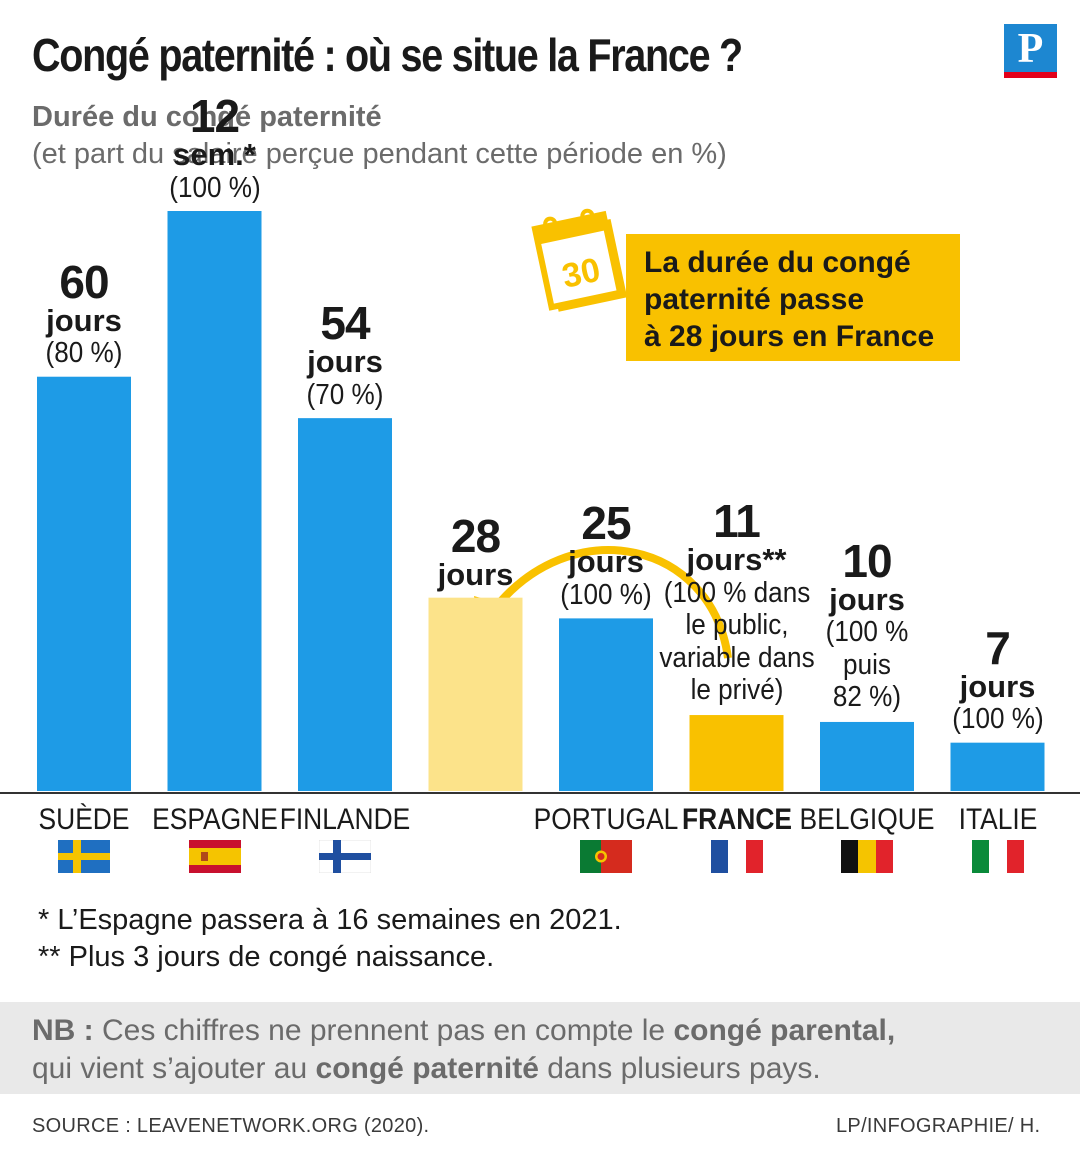 The width and height of the screenshot is (1080, 1170). What do you see at coordinates (997, 856) in the screenshot?
I see `italy-flag-icon` at bounding box center [997, 856].